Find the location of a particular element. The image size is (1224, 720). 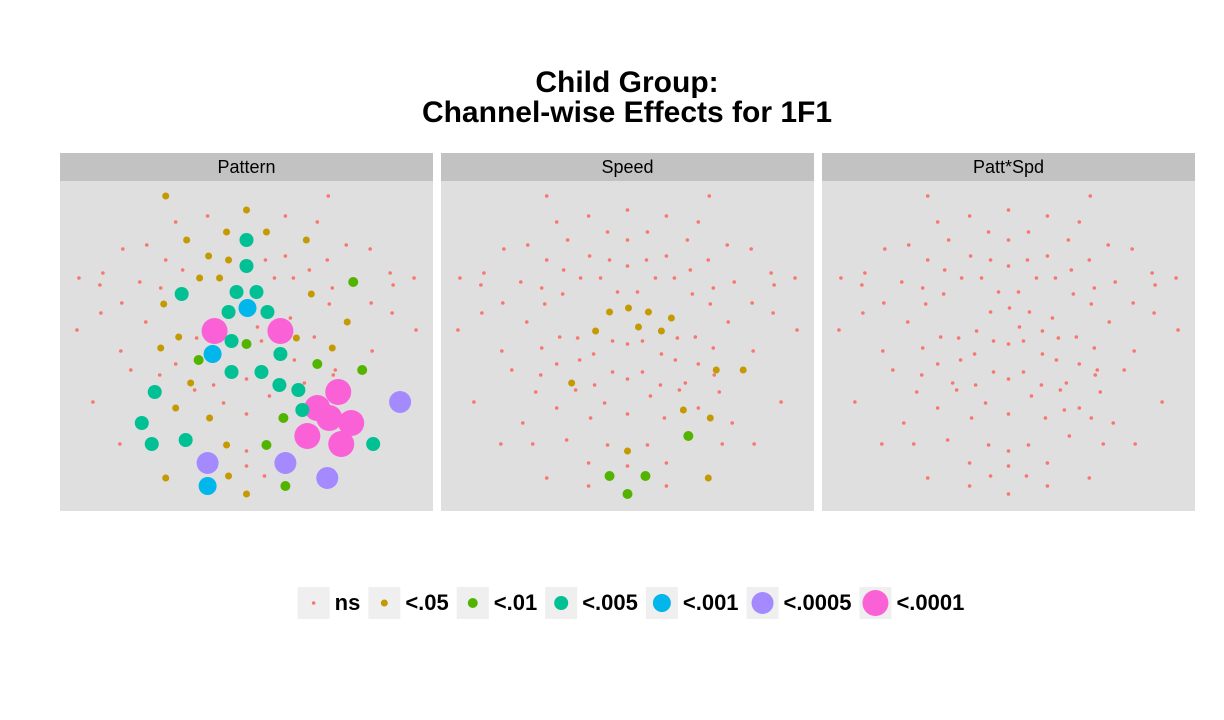

legend: ns <.05 <.01 <.005 <.001 <.0005 <.0001 is located at coordinates (630, 603).